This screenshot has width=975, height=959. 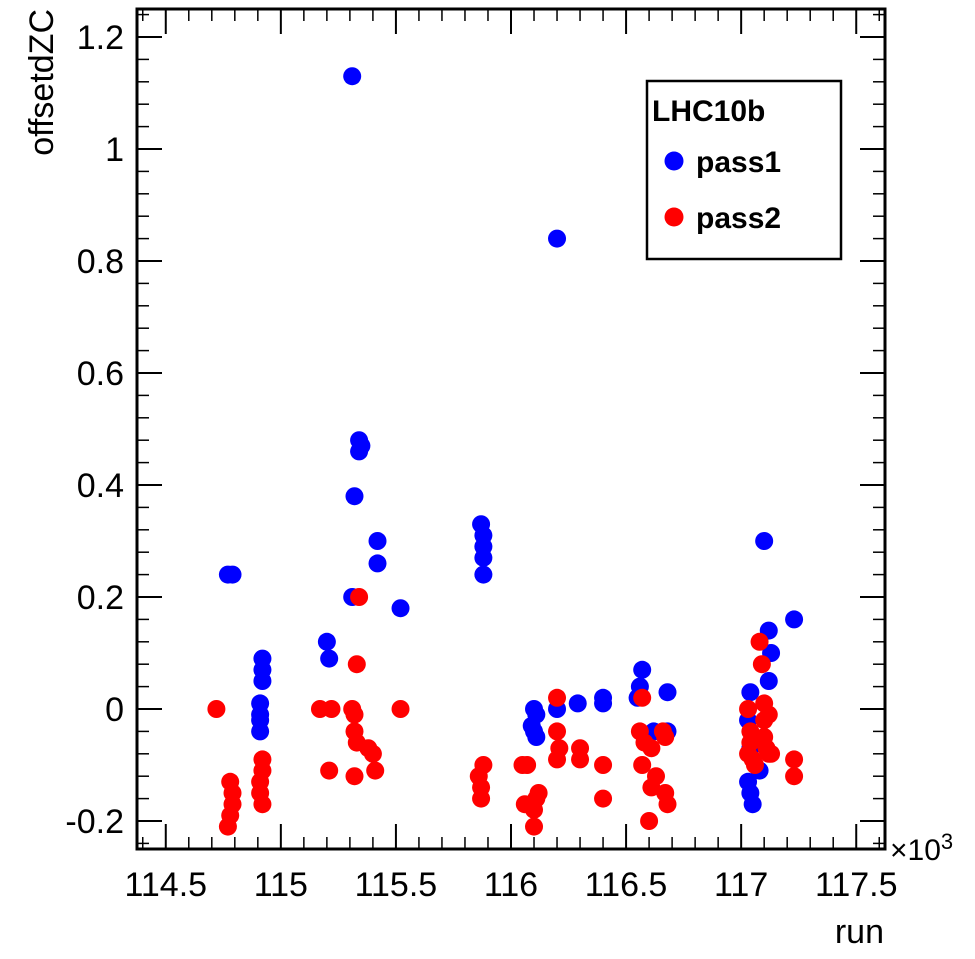 I want to click on x-tick-label: 117, so click(x=741, y=885).